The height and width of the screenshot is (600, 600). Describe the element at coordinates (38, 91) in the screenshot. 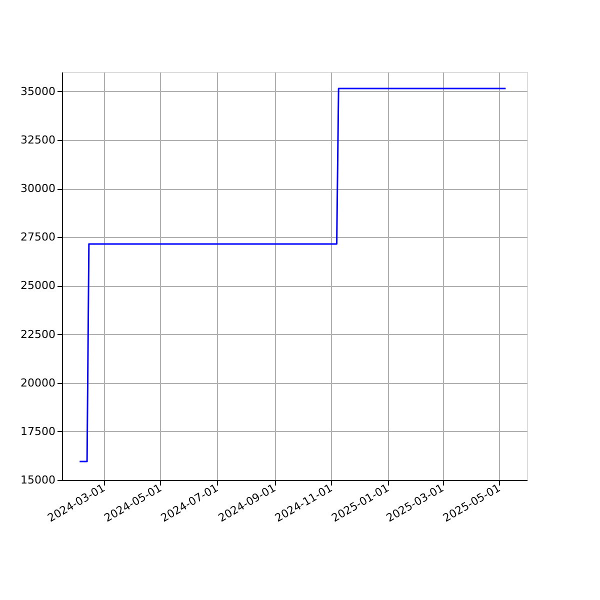

I see `y-tick-label: 35000` at that location.